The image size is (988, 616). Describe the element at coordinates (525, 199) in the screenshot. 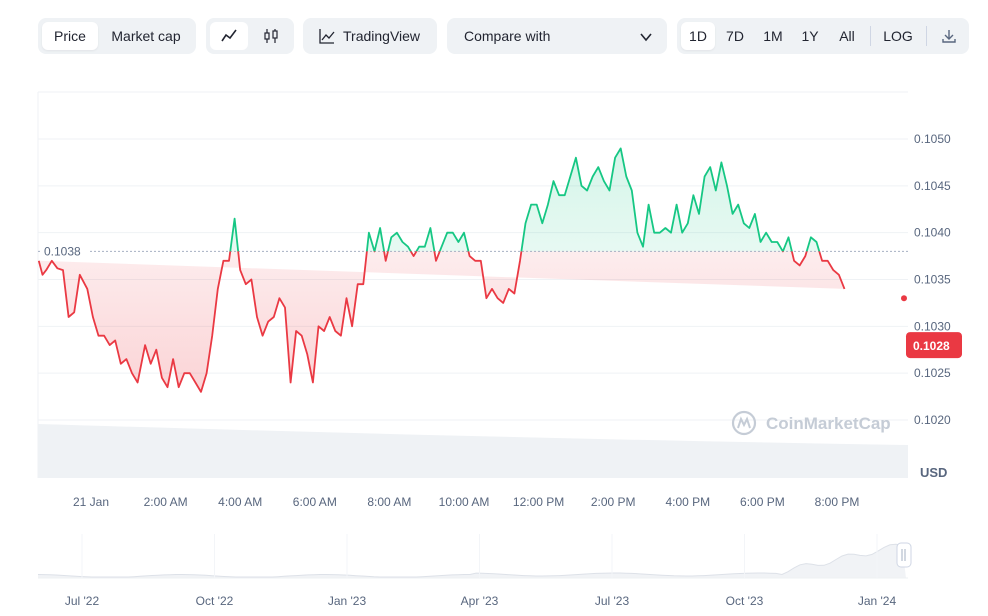

I see `price-line-up` at that location.